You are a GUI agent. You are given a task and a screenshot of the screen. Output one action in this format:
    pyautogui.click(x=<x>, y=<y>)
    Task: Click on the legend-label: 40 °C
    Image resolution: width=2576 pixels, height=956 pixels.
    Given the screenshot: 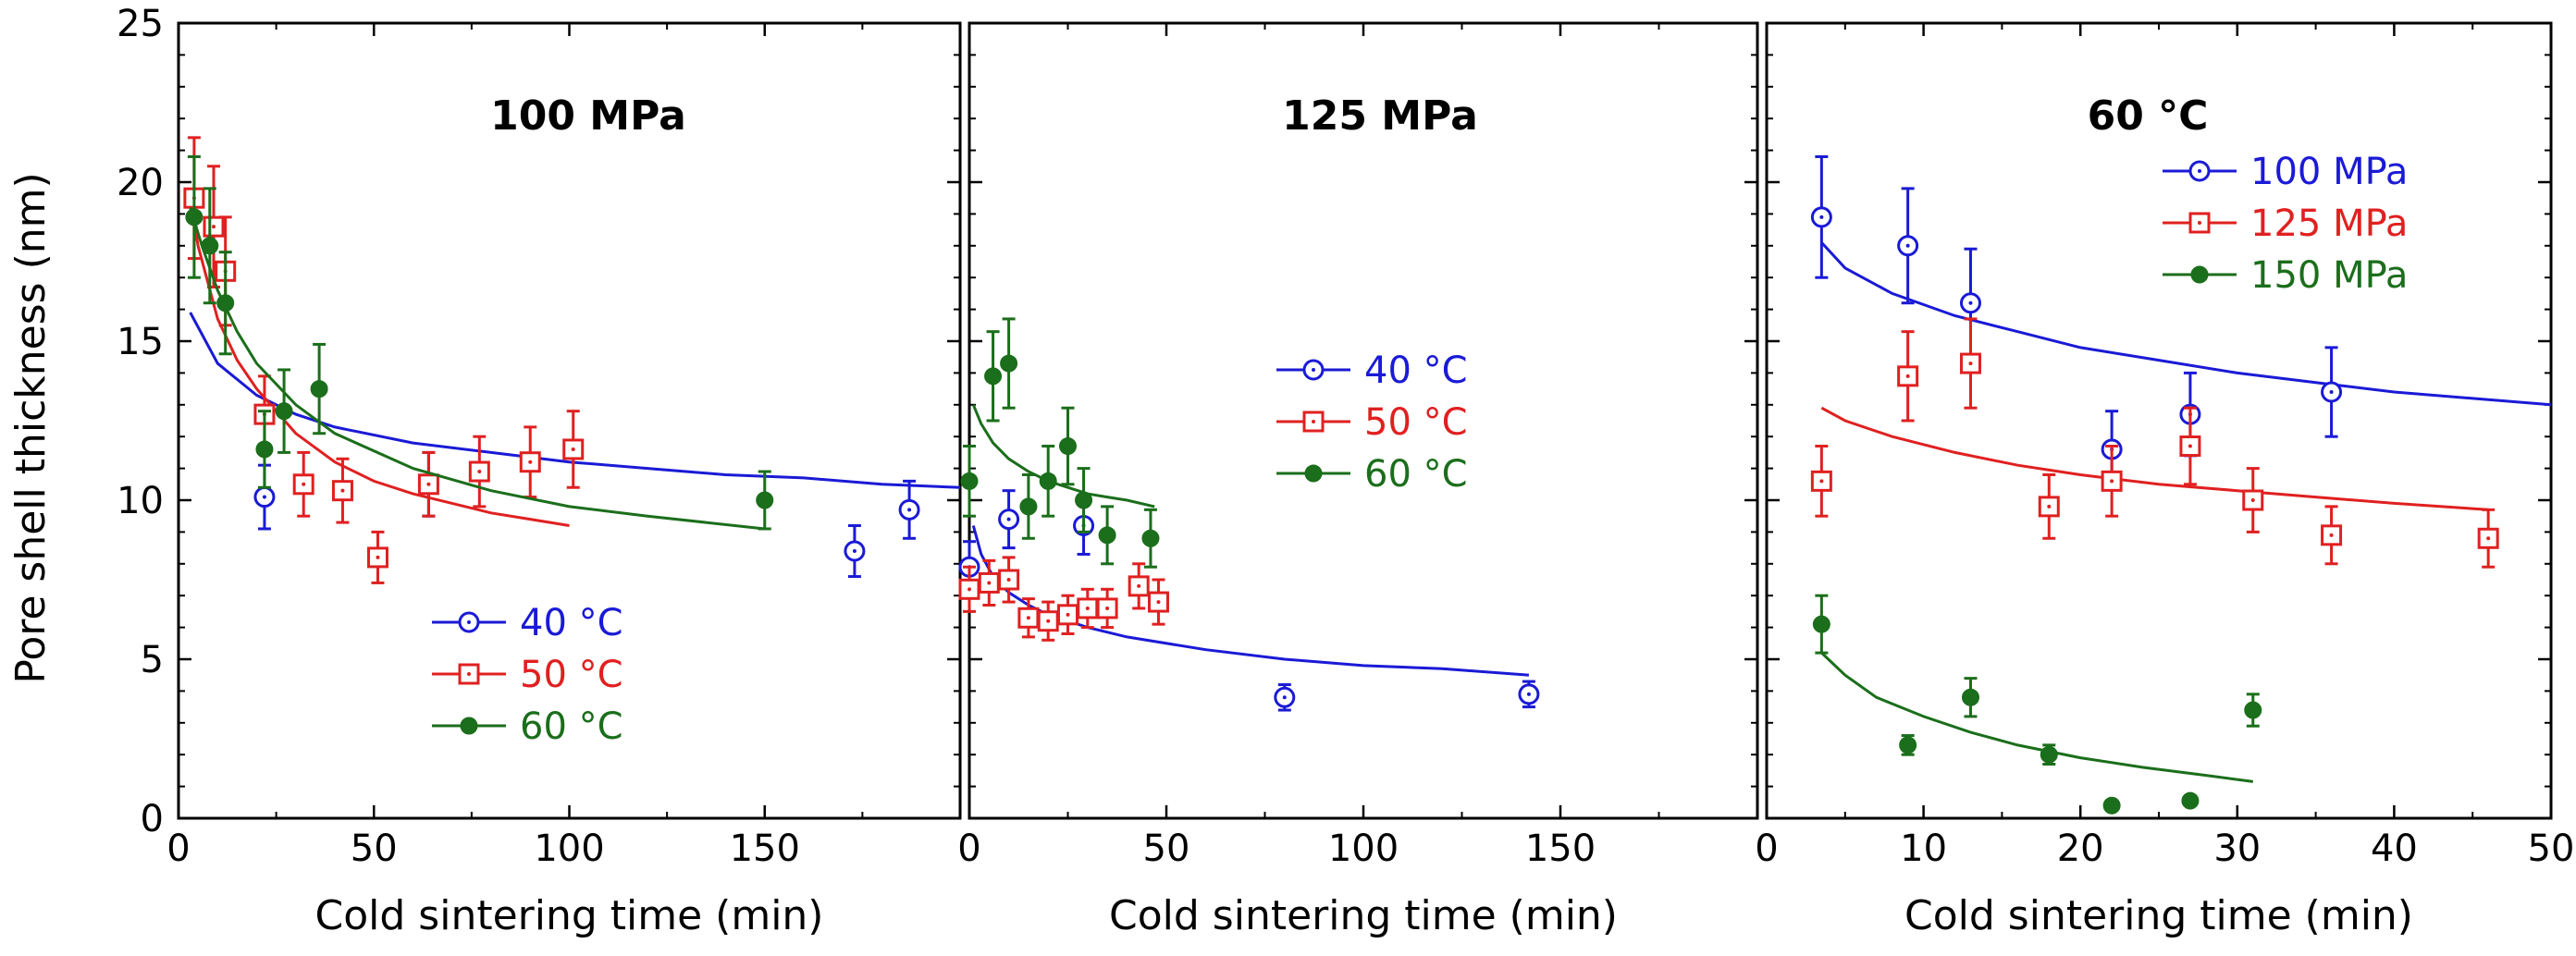 What is the action you would take?
    pyautogui.click(x=571, y=623)
    